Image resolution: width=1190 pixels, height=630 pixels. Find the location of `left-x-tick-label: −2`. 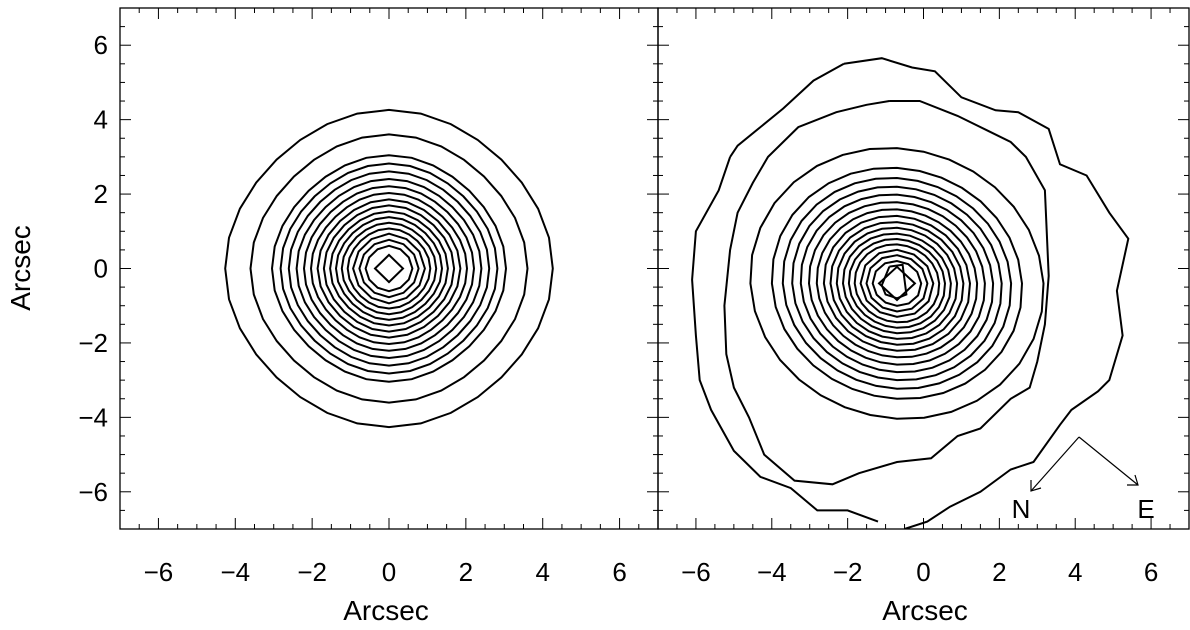

left-x-tick-label: −2 is located at coordinates (312, 572).